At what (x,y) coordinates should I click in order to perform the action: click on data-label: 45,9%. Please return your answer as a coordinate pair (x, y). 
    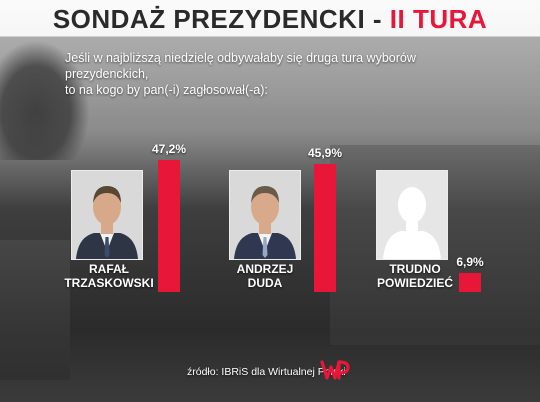
    Looking at the image, I should click on (325, 153).